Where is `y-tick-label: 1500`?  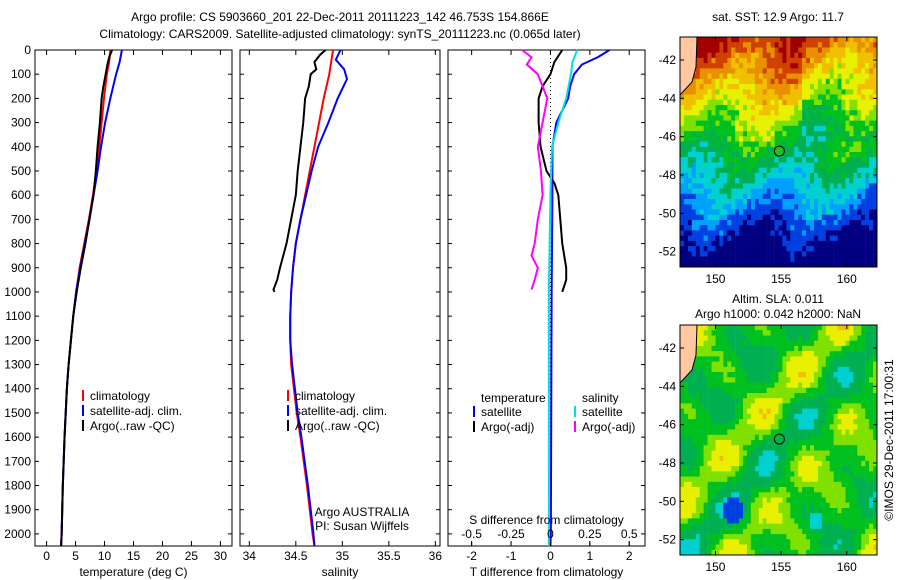 y-tick-label: 1500 is located at coordinates (17, 413).